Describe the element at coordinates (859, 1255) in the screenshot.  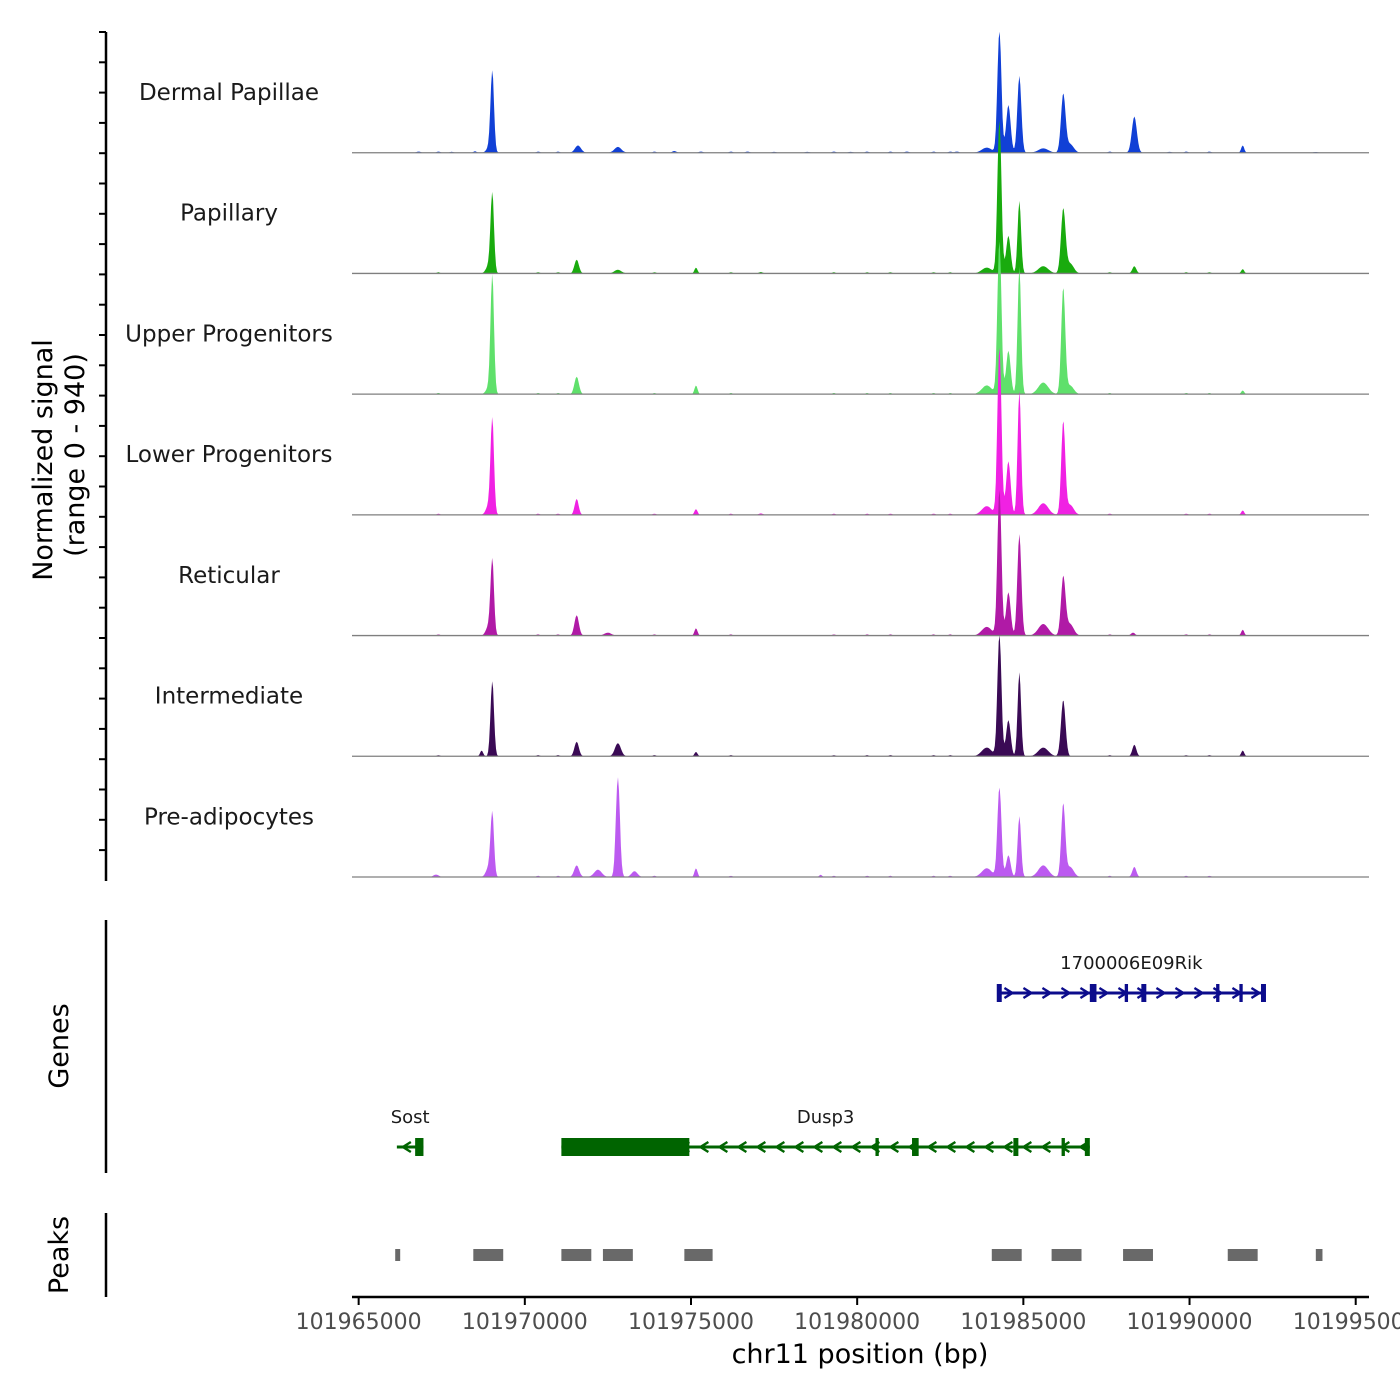
I see `peak-regions` at that location.